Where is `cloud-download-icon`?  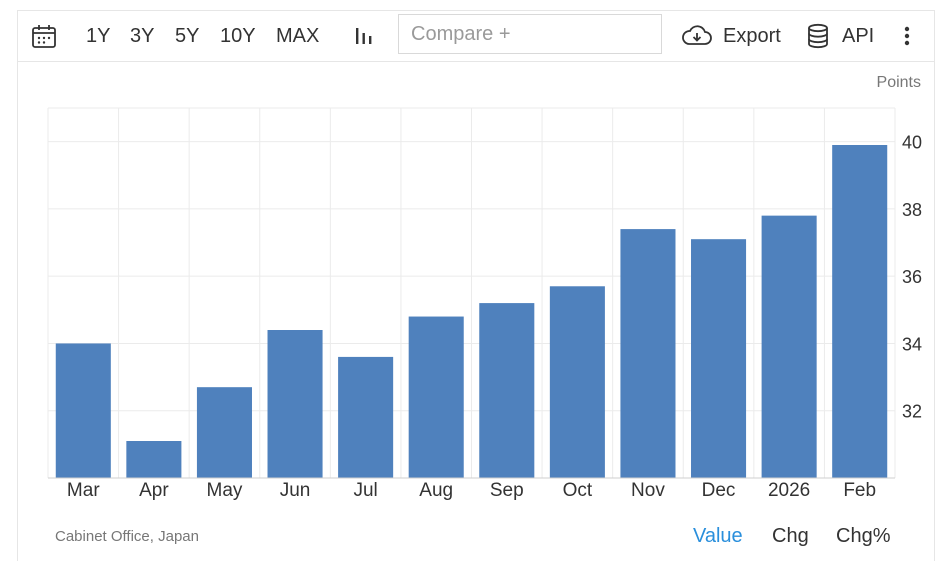 cloud-download-icon is located at coordinates (697, 35).